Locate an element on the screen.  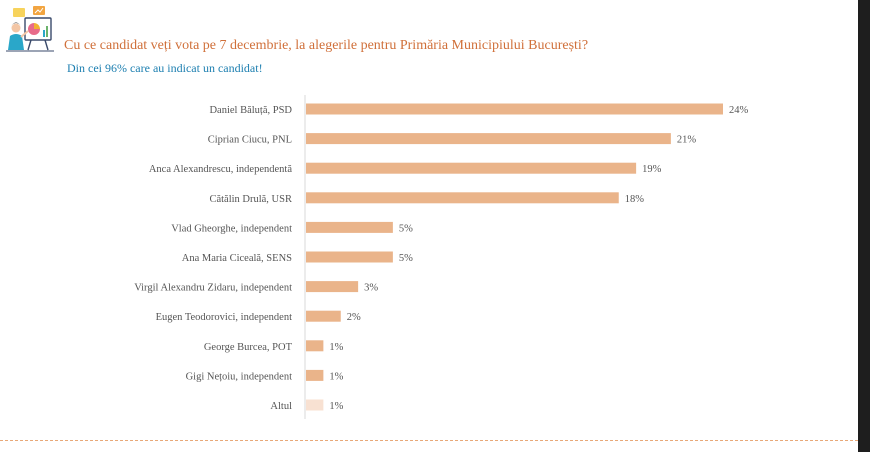
category-label: Gigi Nețoiu, independent is located at coordinates (239, 376).